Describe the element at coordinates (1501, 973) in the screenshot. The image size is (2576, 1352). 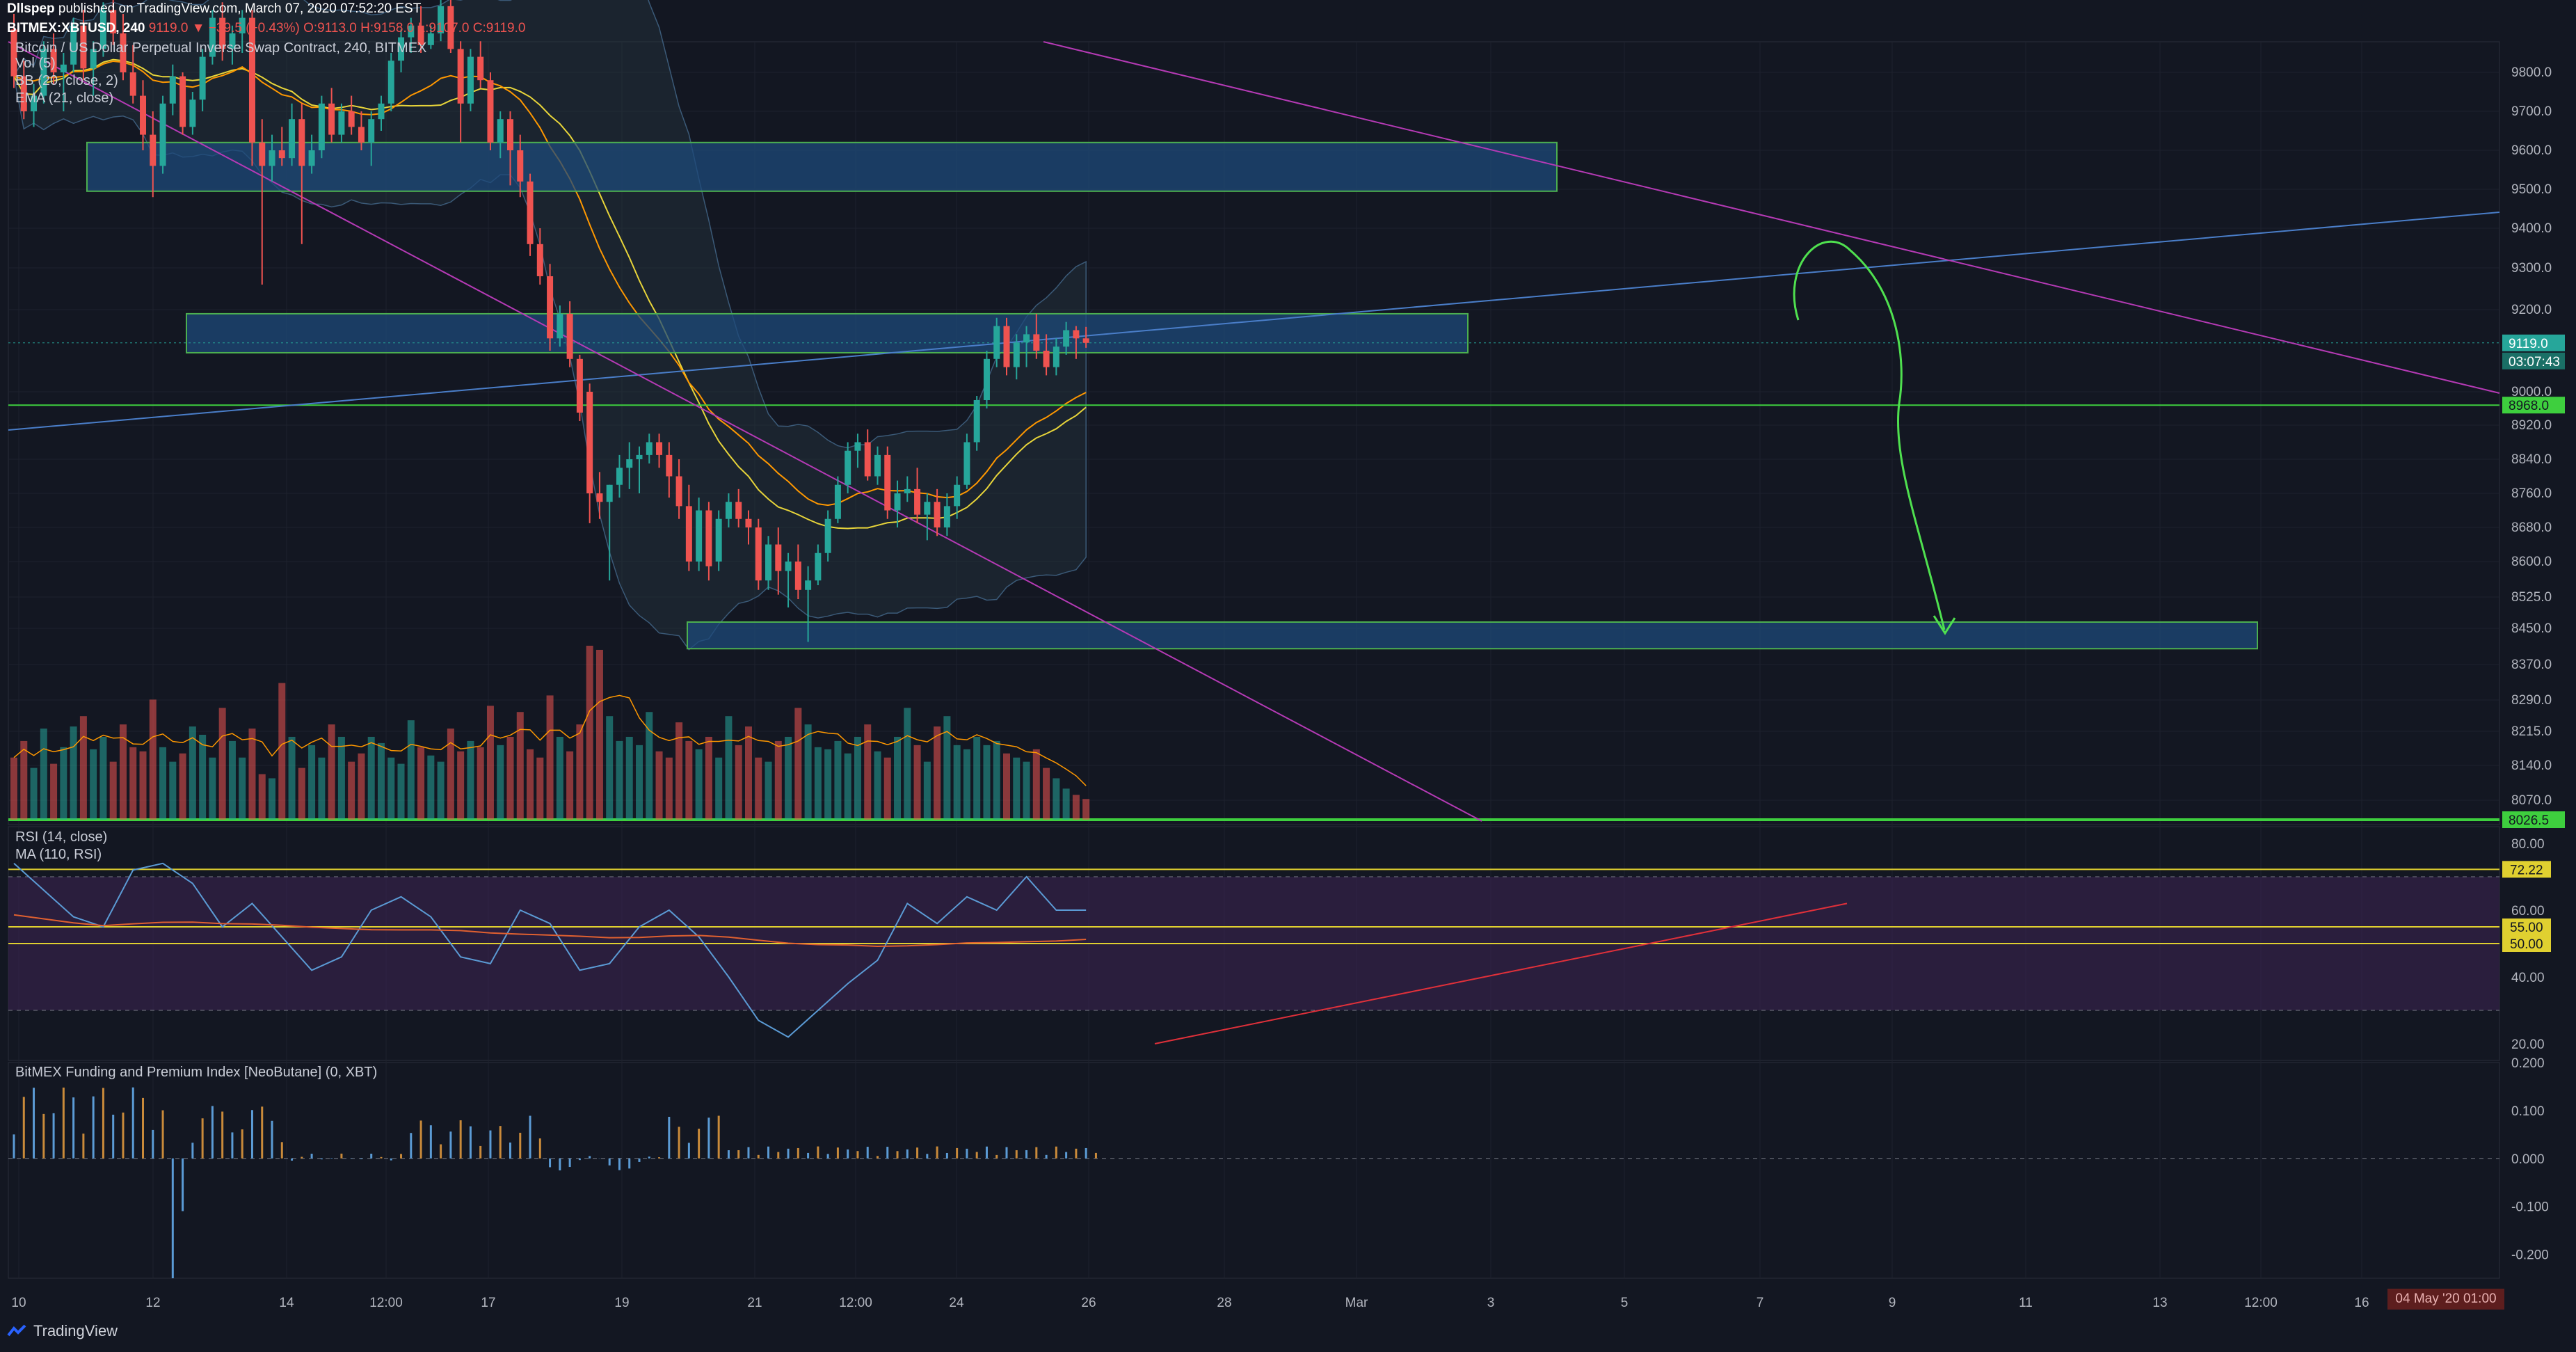
I see `rsi-trendline` at that location.